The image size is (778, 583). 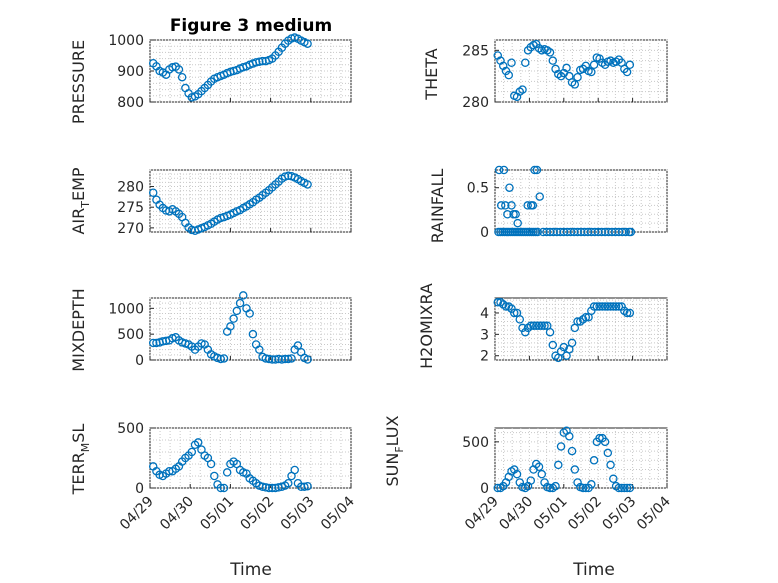 What do you see at coordinates (250, 570) in the screenshot?
I see `xlabel-left: Time` at bounding box center [250, 570].